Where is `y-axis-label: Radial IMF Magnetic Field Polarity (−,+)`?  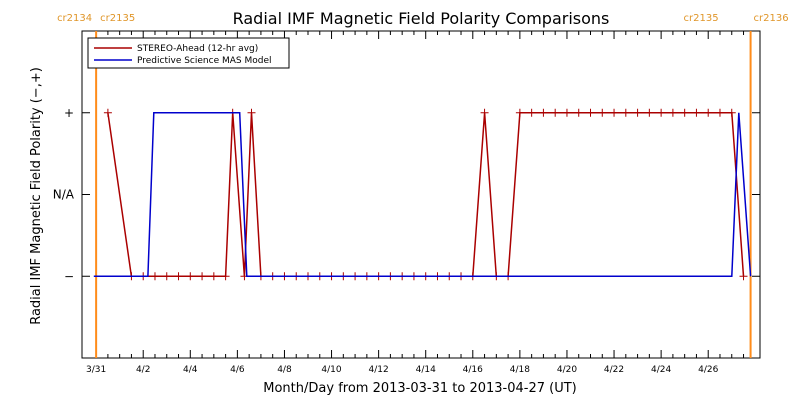 y-axis-label: Radial IMF Magnetic Field Polarity (−,+) is located at coordinates (36, 196).